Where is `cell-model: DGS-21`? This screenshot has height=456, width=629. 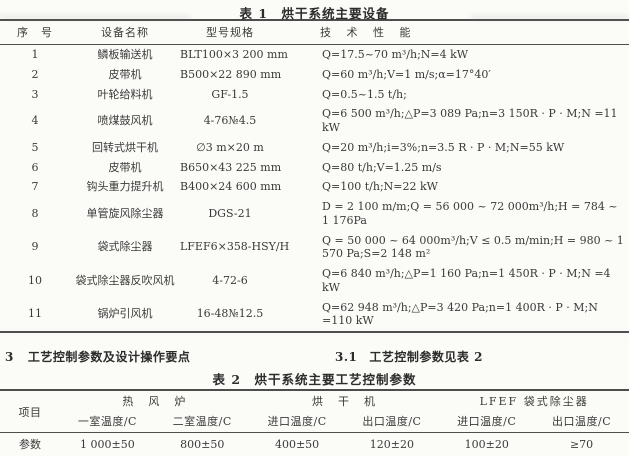 cell-model: DGS-21 is located at coordinates (230, 214).